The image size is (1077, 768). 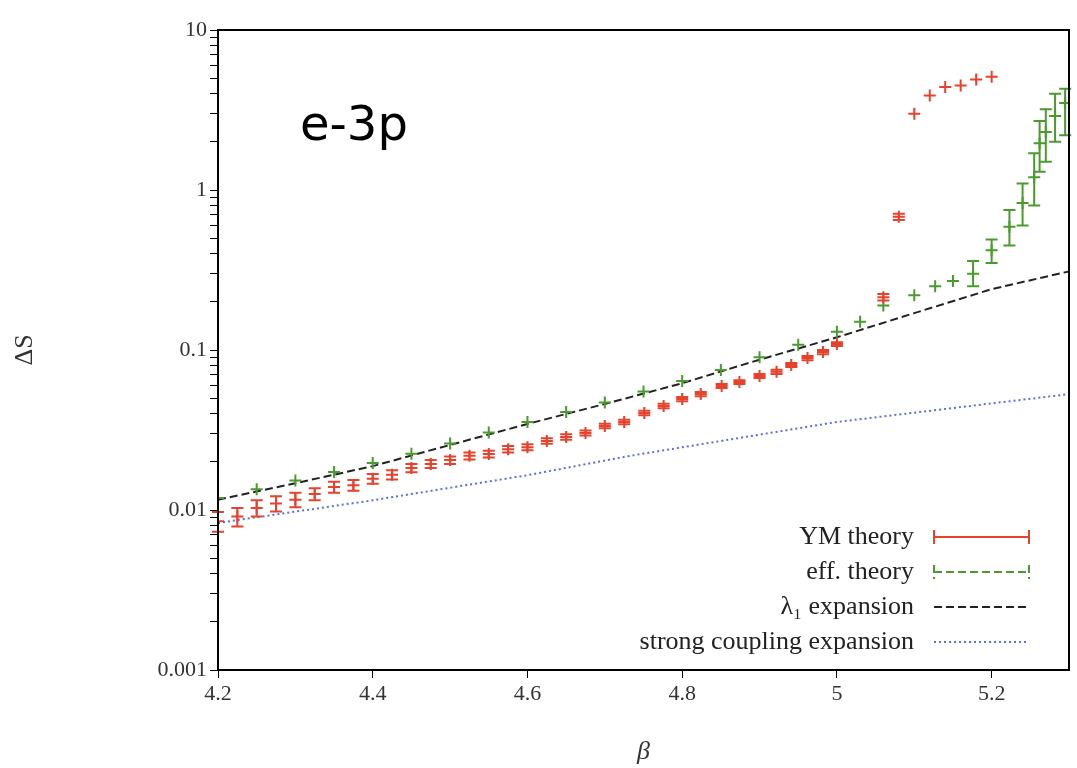 What do you see at coordinates (193, 348) in the screenshot?
I see `y-tick-label: 0.1` at bounding box center [193, 348].